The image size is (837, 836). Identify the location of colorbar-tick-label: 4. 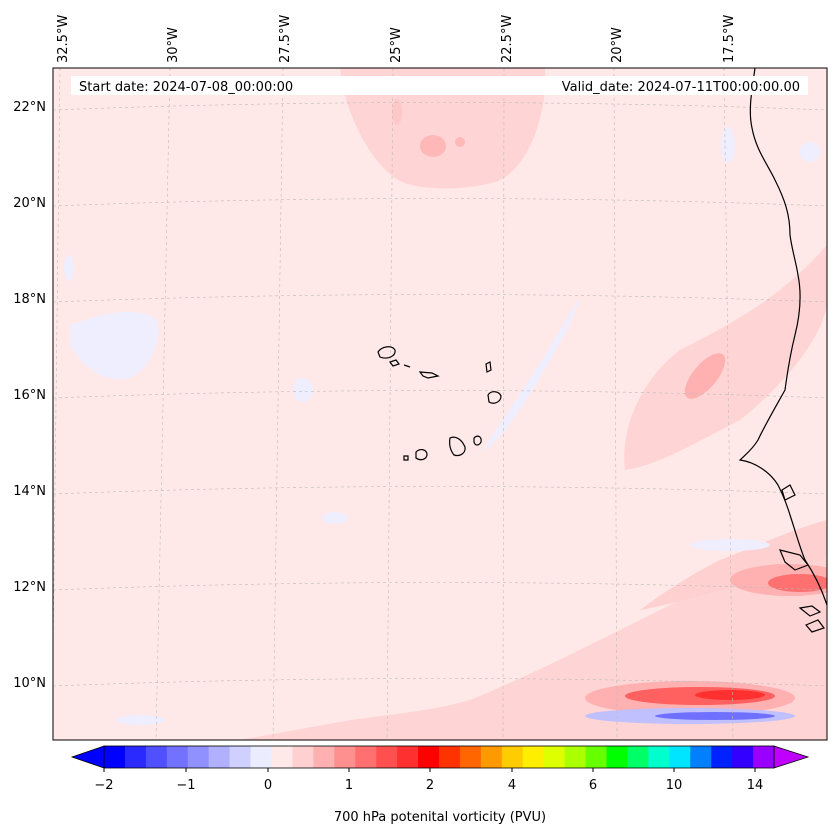
(512, 785).